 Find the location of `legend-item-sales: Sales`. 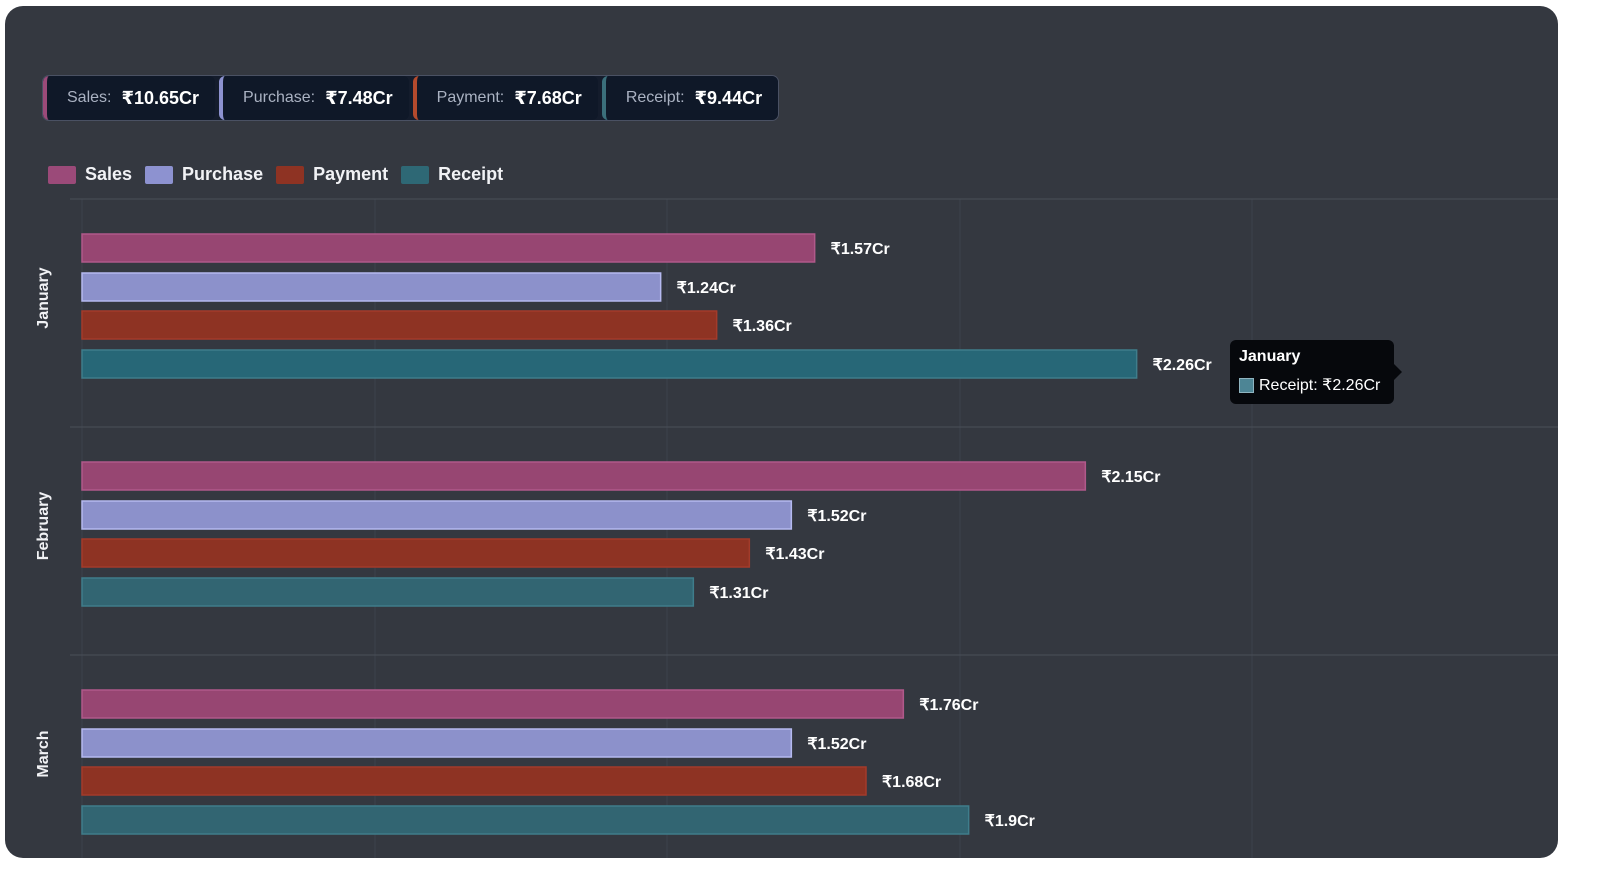

legend-item-sales: Sales is located at coordinates (90, 174).